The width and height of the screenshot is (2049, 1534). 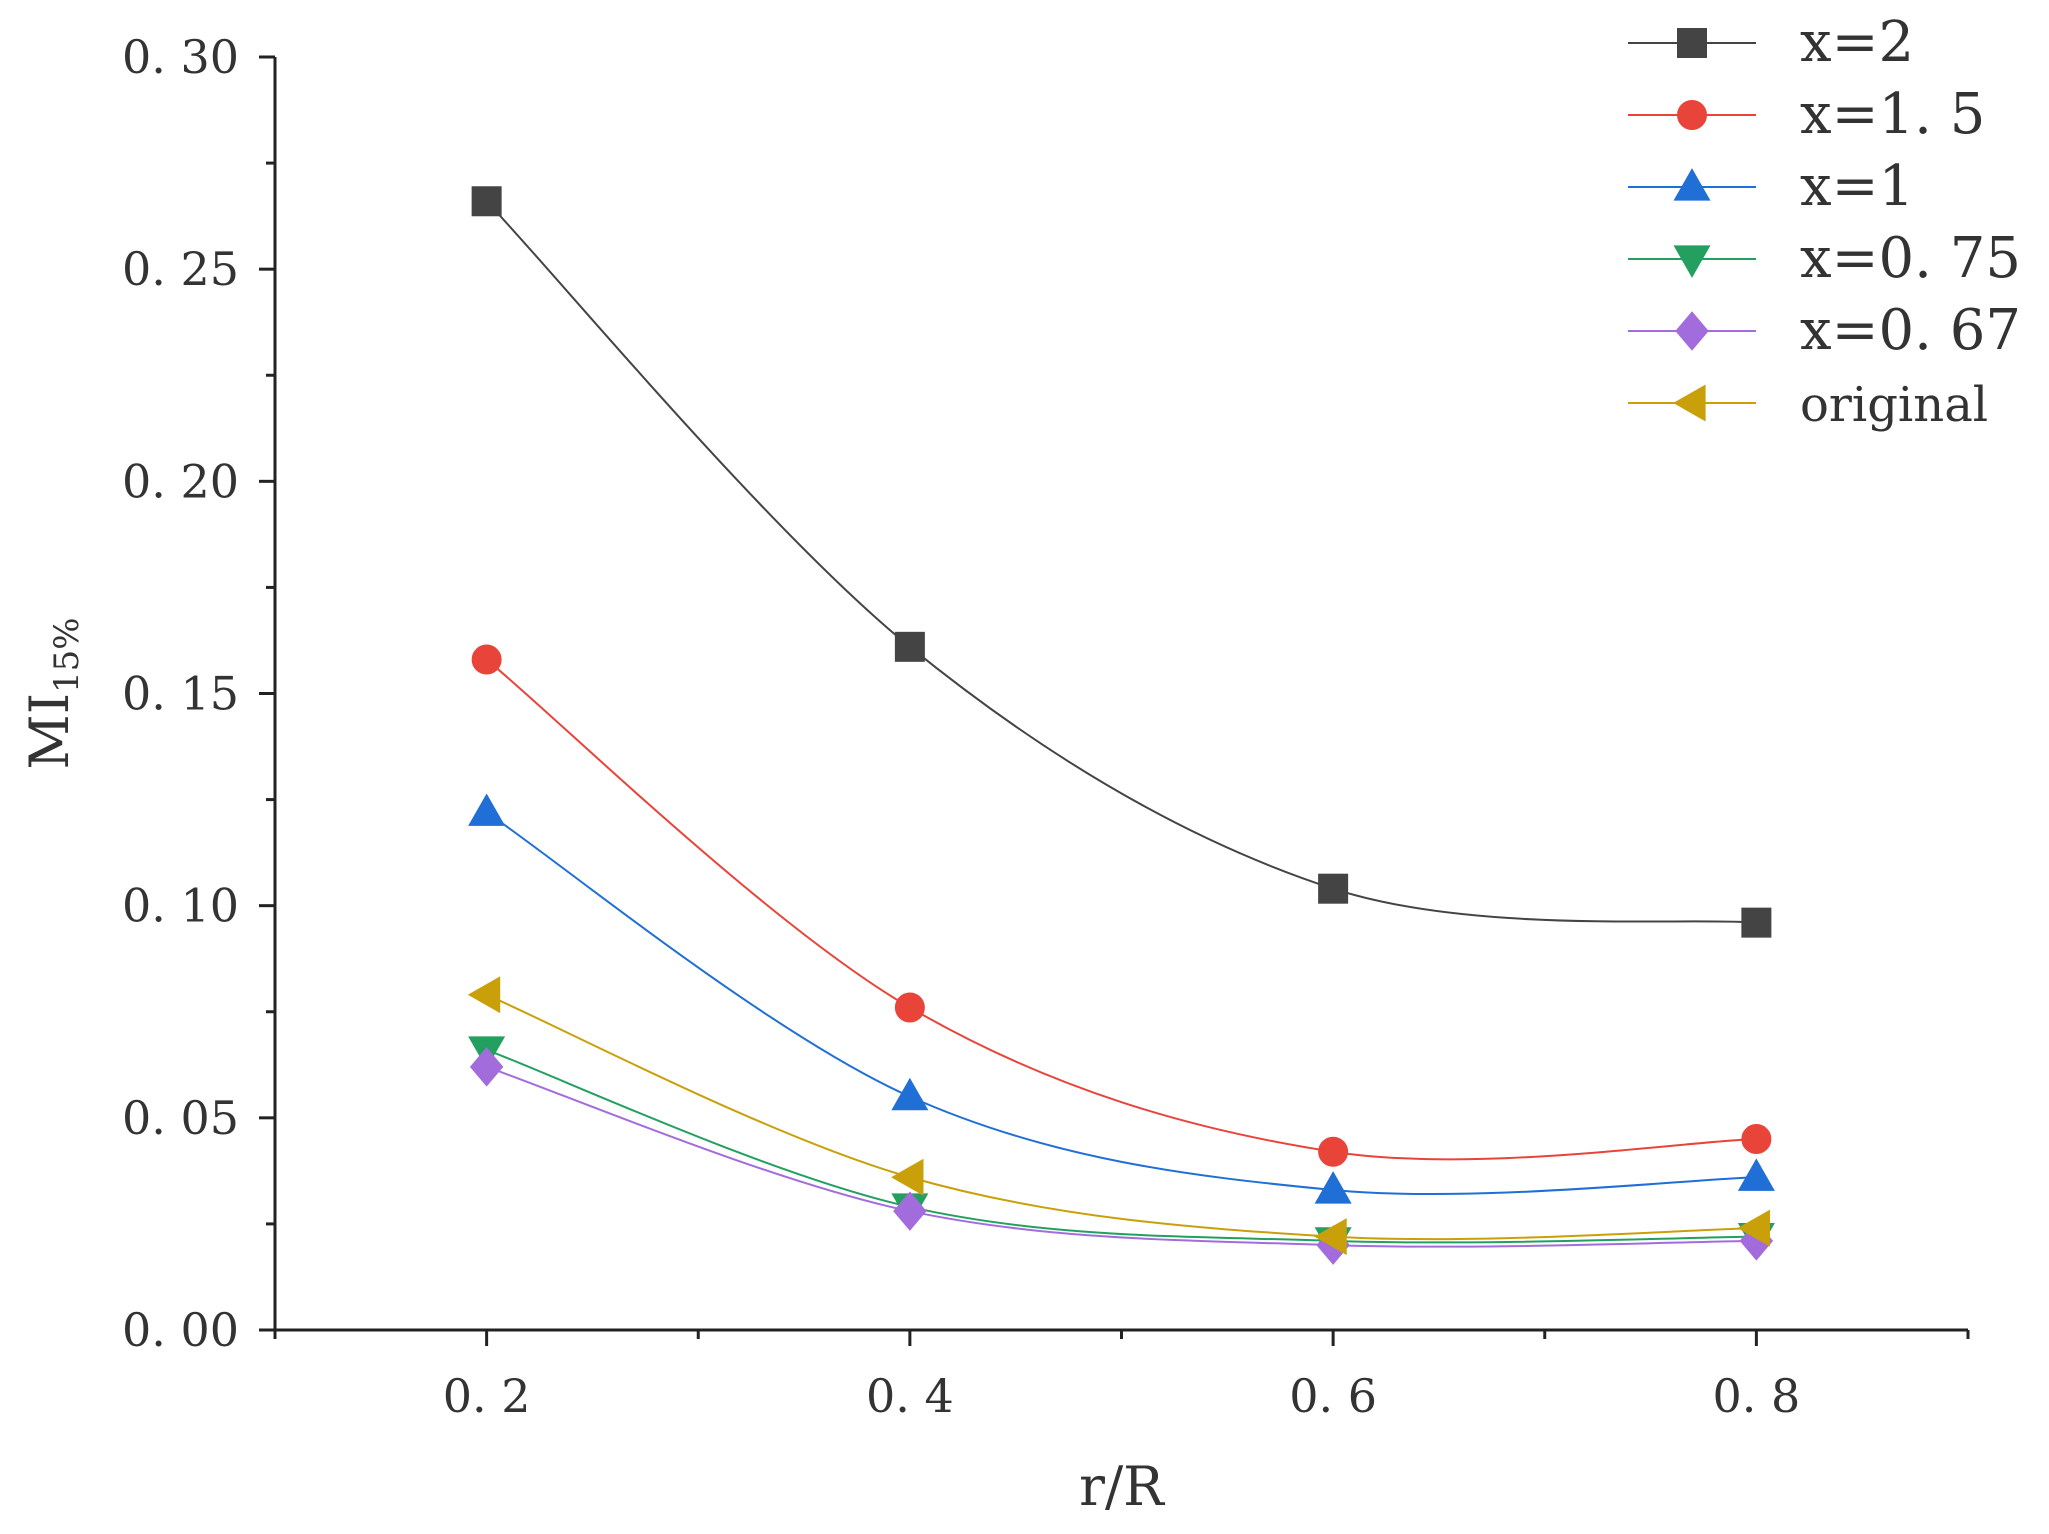 I want to click on legend-item: original, so click(x=1808, y=405).